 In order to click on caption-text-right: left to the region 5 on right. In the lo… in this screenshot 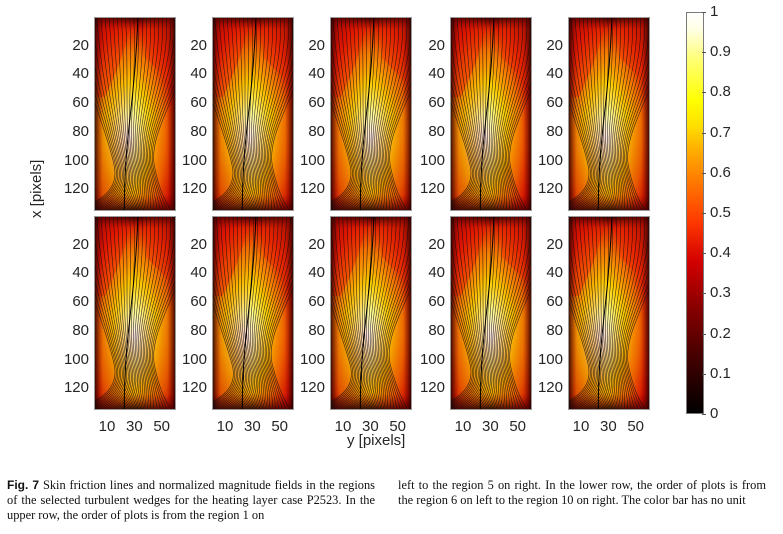, I will do `click(582, 492)`.